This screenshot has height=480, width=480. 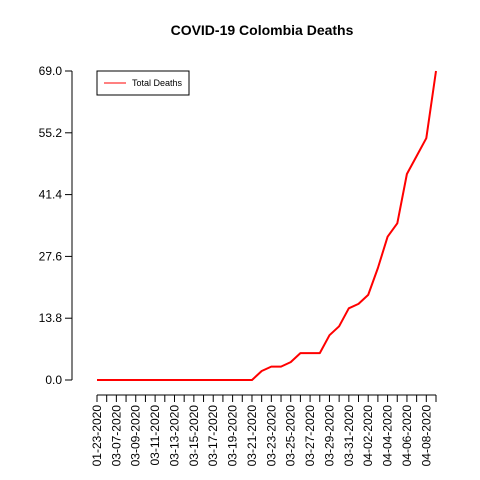 What do you see at coordinates (368, 436) in the screenshot?
I see `x-tick-label: 04-02-2020` at bounding box center [368, 436].